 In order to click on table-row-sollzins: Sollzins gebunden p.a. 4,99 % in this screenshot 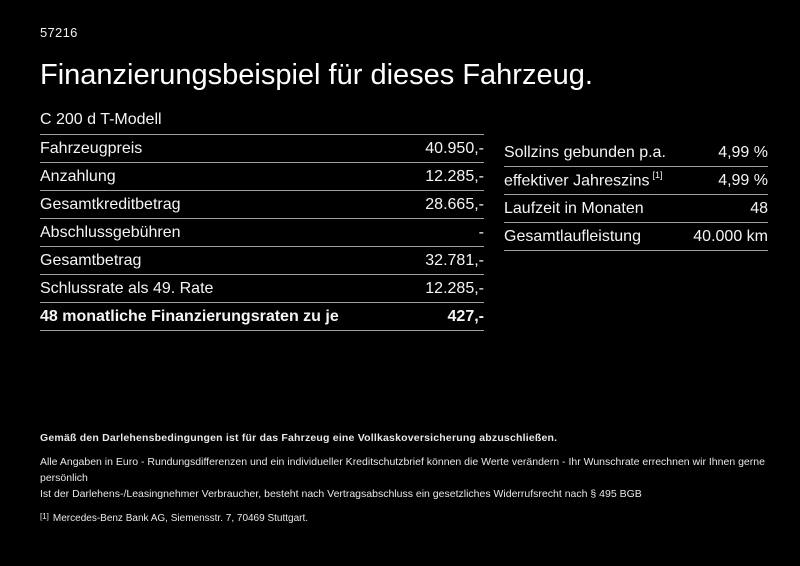, I will do `click(636, 153)`.